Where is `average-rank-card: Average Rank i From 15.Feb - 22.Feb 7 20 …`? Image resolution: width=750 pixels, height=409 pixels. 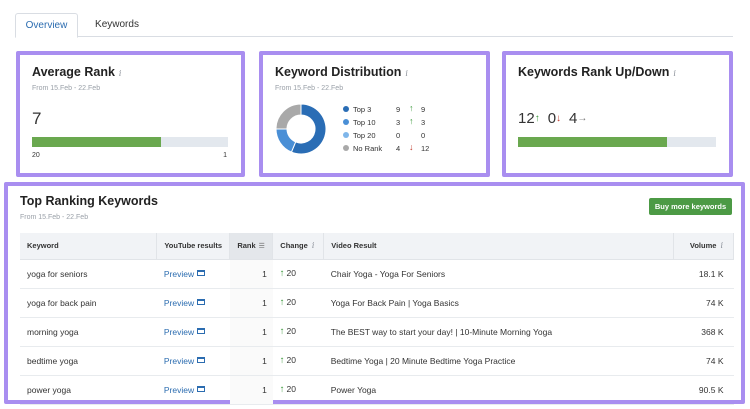 average-rank-card: Average Rank i From 15.Feb - 22.Feb 7 20 … is located at coordinates (130, 114).